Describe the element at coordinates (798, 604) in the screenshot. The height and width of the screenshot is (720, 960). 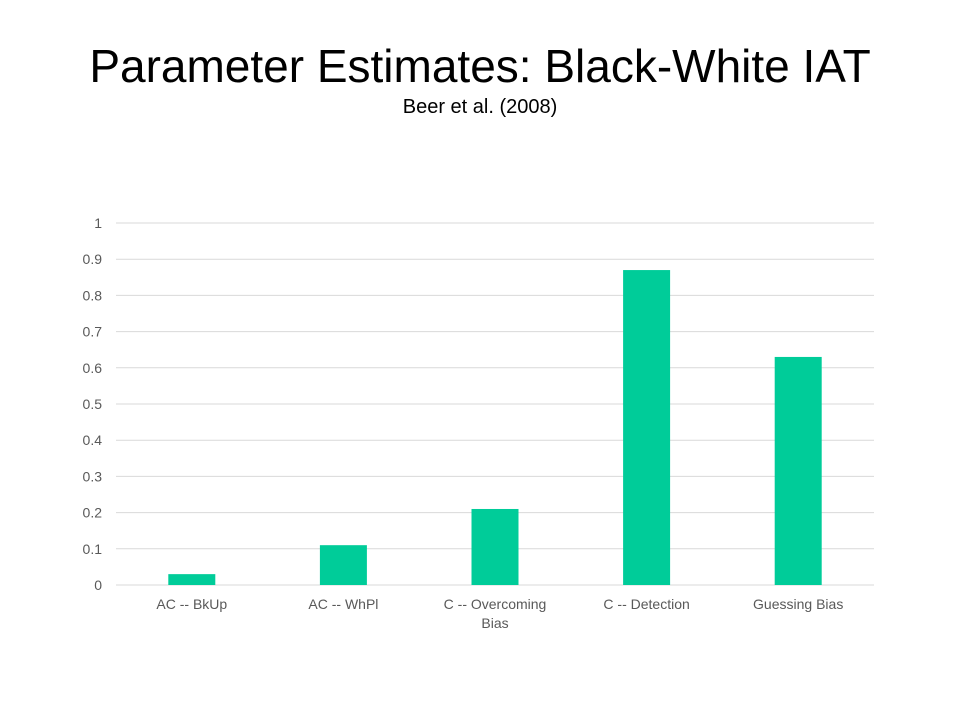
I see `x-tick-label: Guessing Bias` at that location.